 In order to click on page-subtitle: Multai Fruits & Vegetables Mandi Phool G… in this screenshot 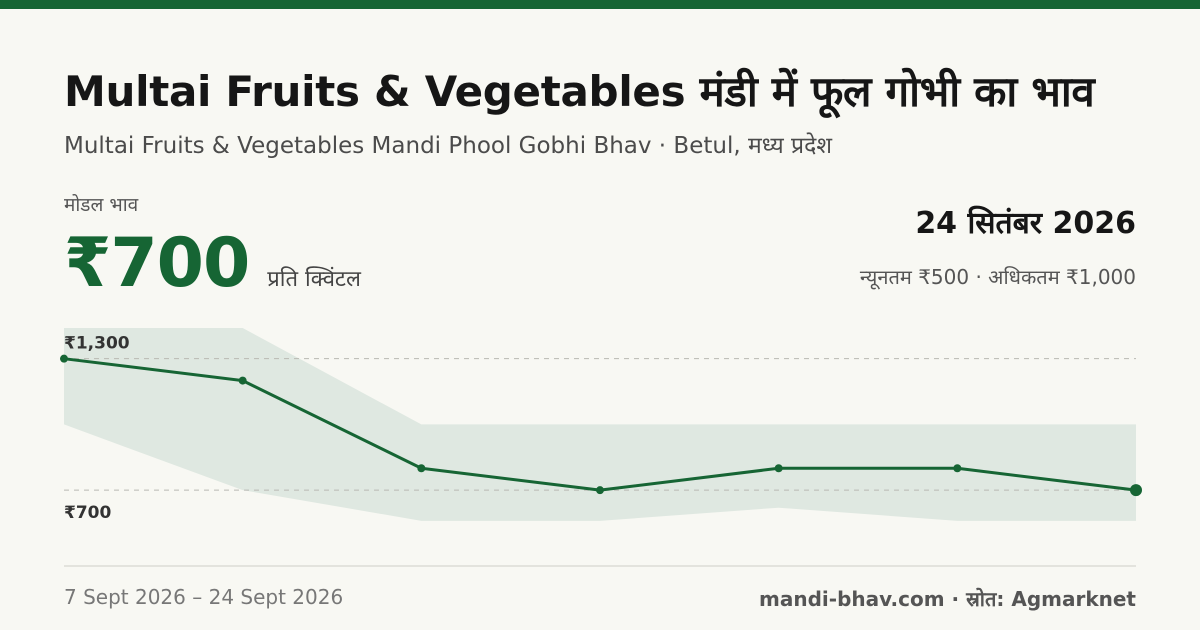, I will do `click(448, 146)`.